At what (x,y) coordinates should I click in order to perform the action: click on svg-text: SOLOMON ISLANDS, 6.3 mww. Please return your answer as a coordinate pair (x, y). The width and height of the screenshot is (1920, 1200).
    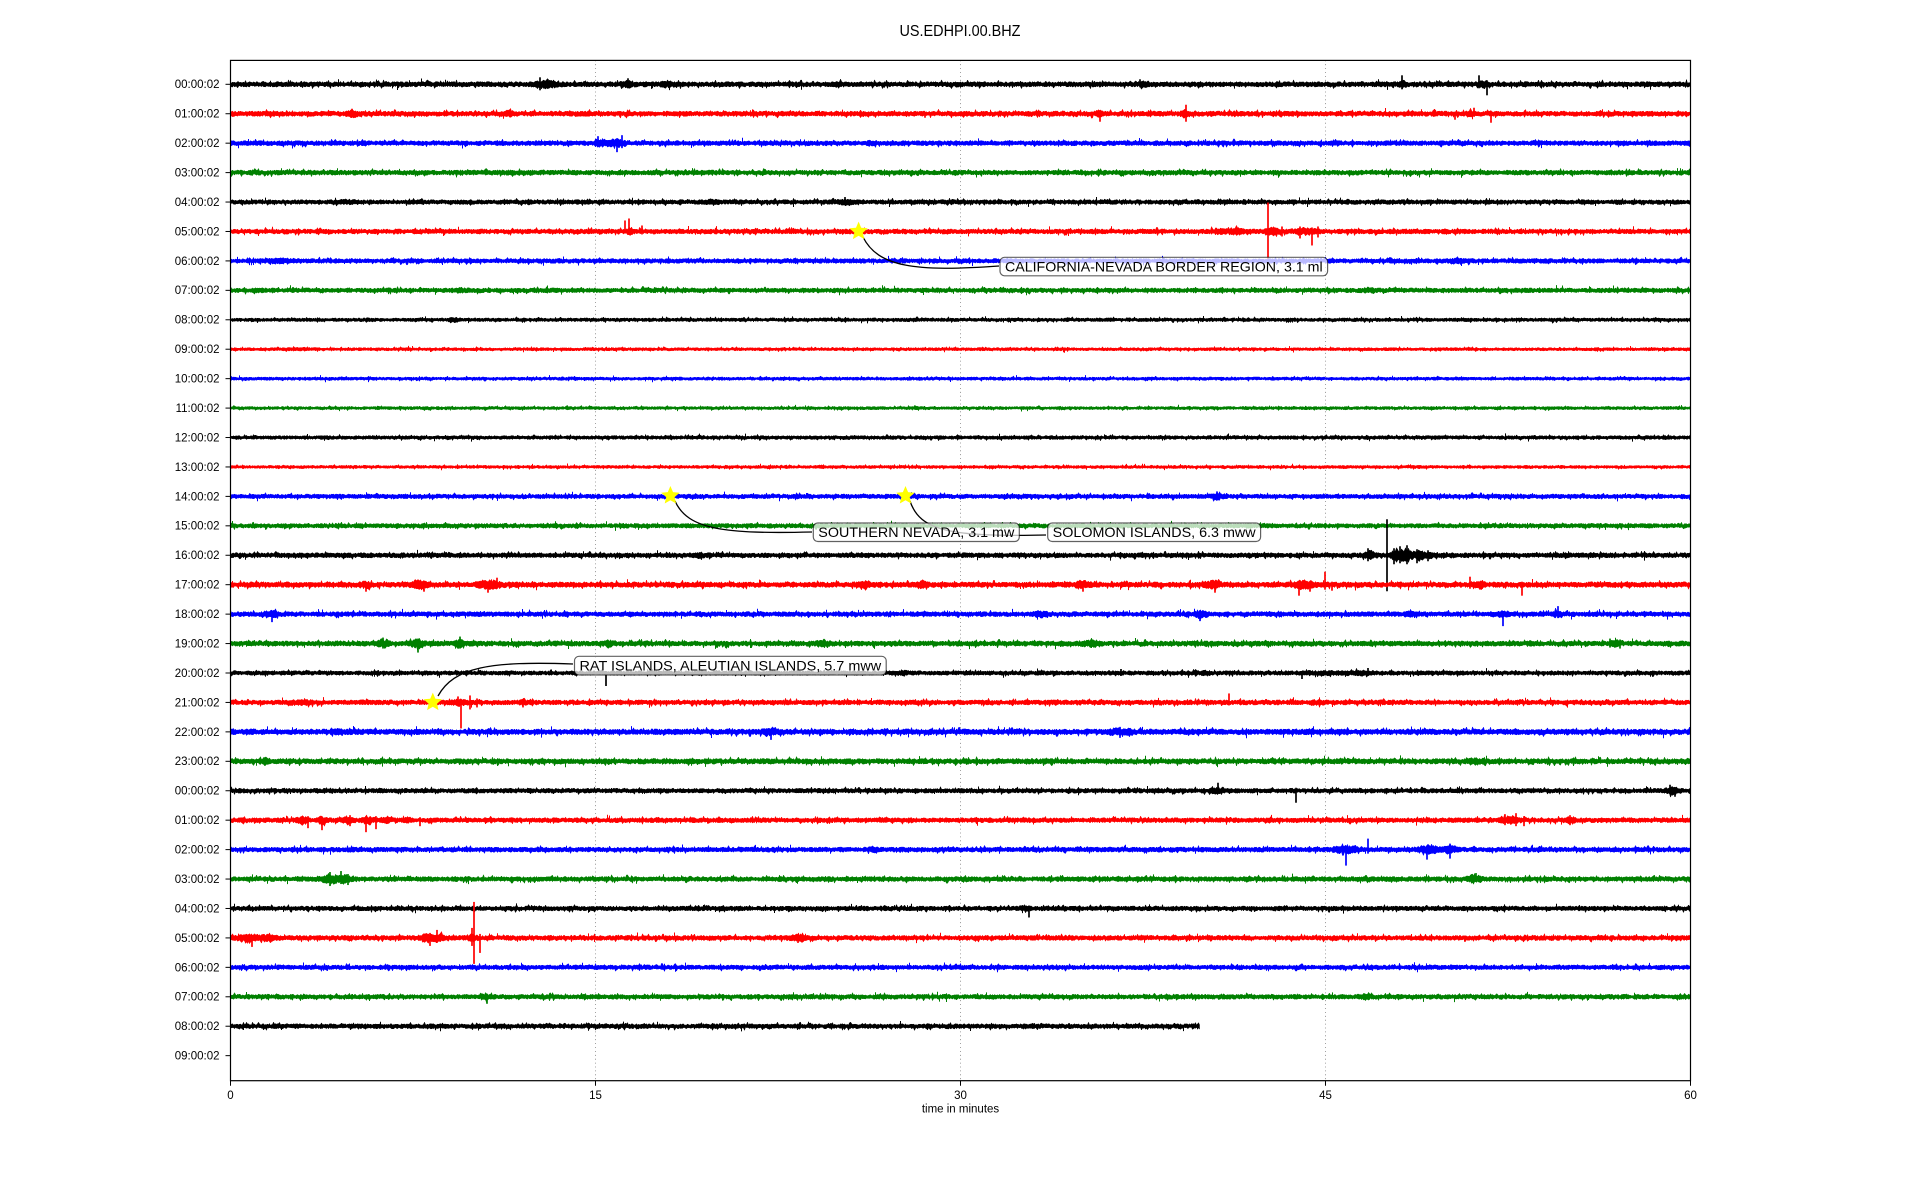
    Looking at the image, I should click on (1155, 532).